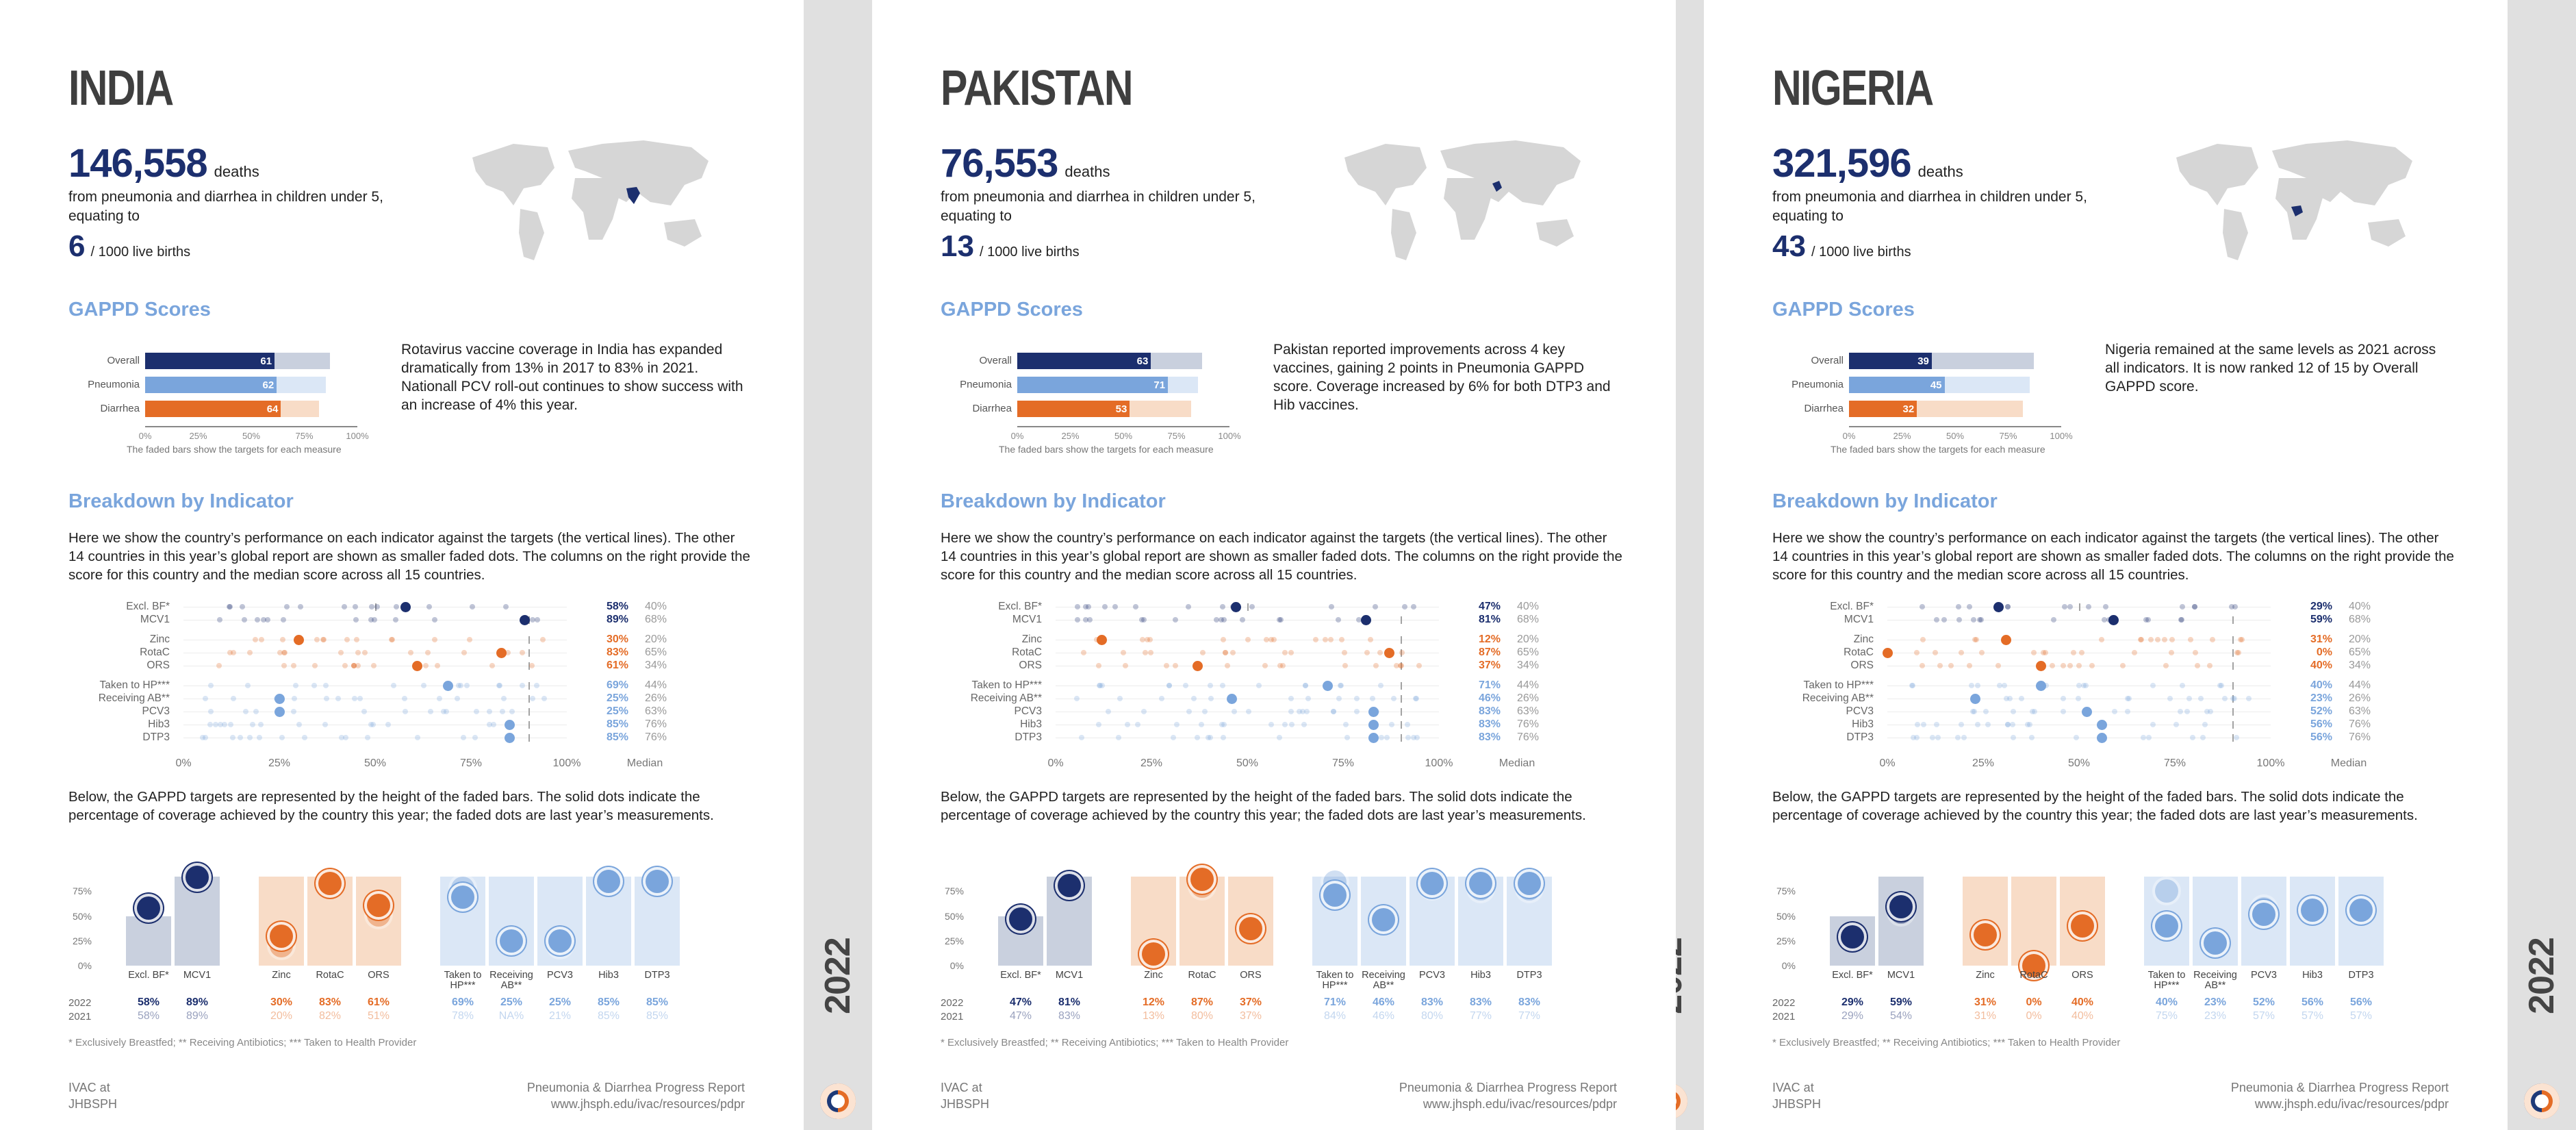  What do you see at coordinates (952, 1003) in the screenshot?
I see `year-2022-label: 2022` at bounding box center [952, 1003].